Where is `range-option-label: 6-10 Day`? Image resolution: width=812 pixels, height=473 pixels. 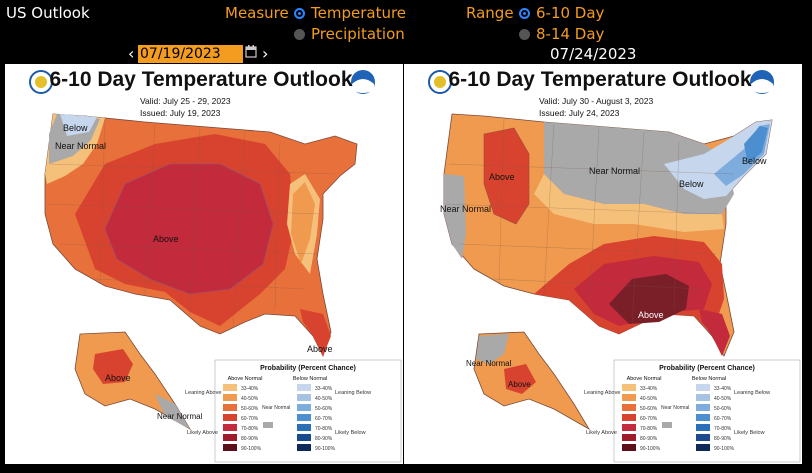
range-option-label: 6-10 Day is located at coordinates (570, 13).